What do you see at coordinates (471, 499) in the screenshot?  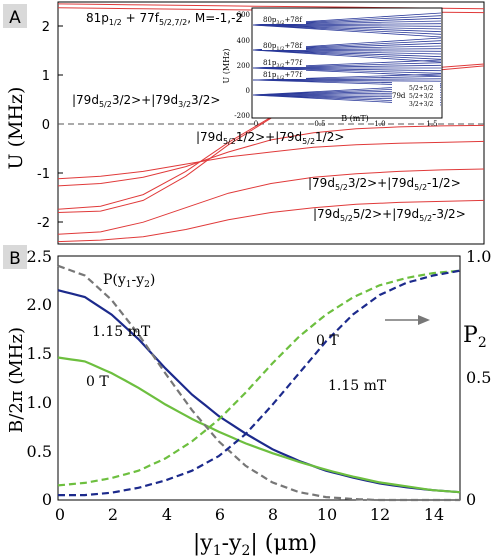 I see `ytick-right: 0` at bounding box center [471, 499].